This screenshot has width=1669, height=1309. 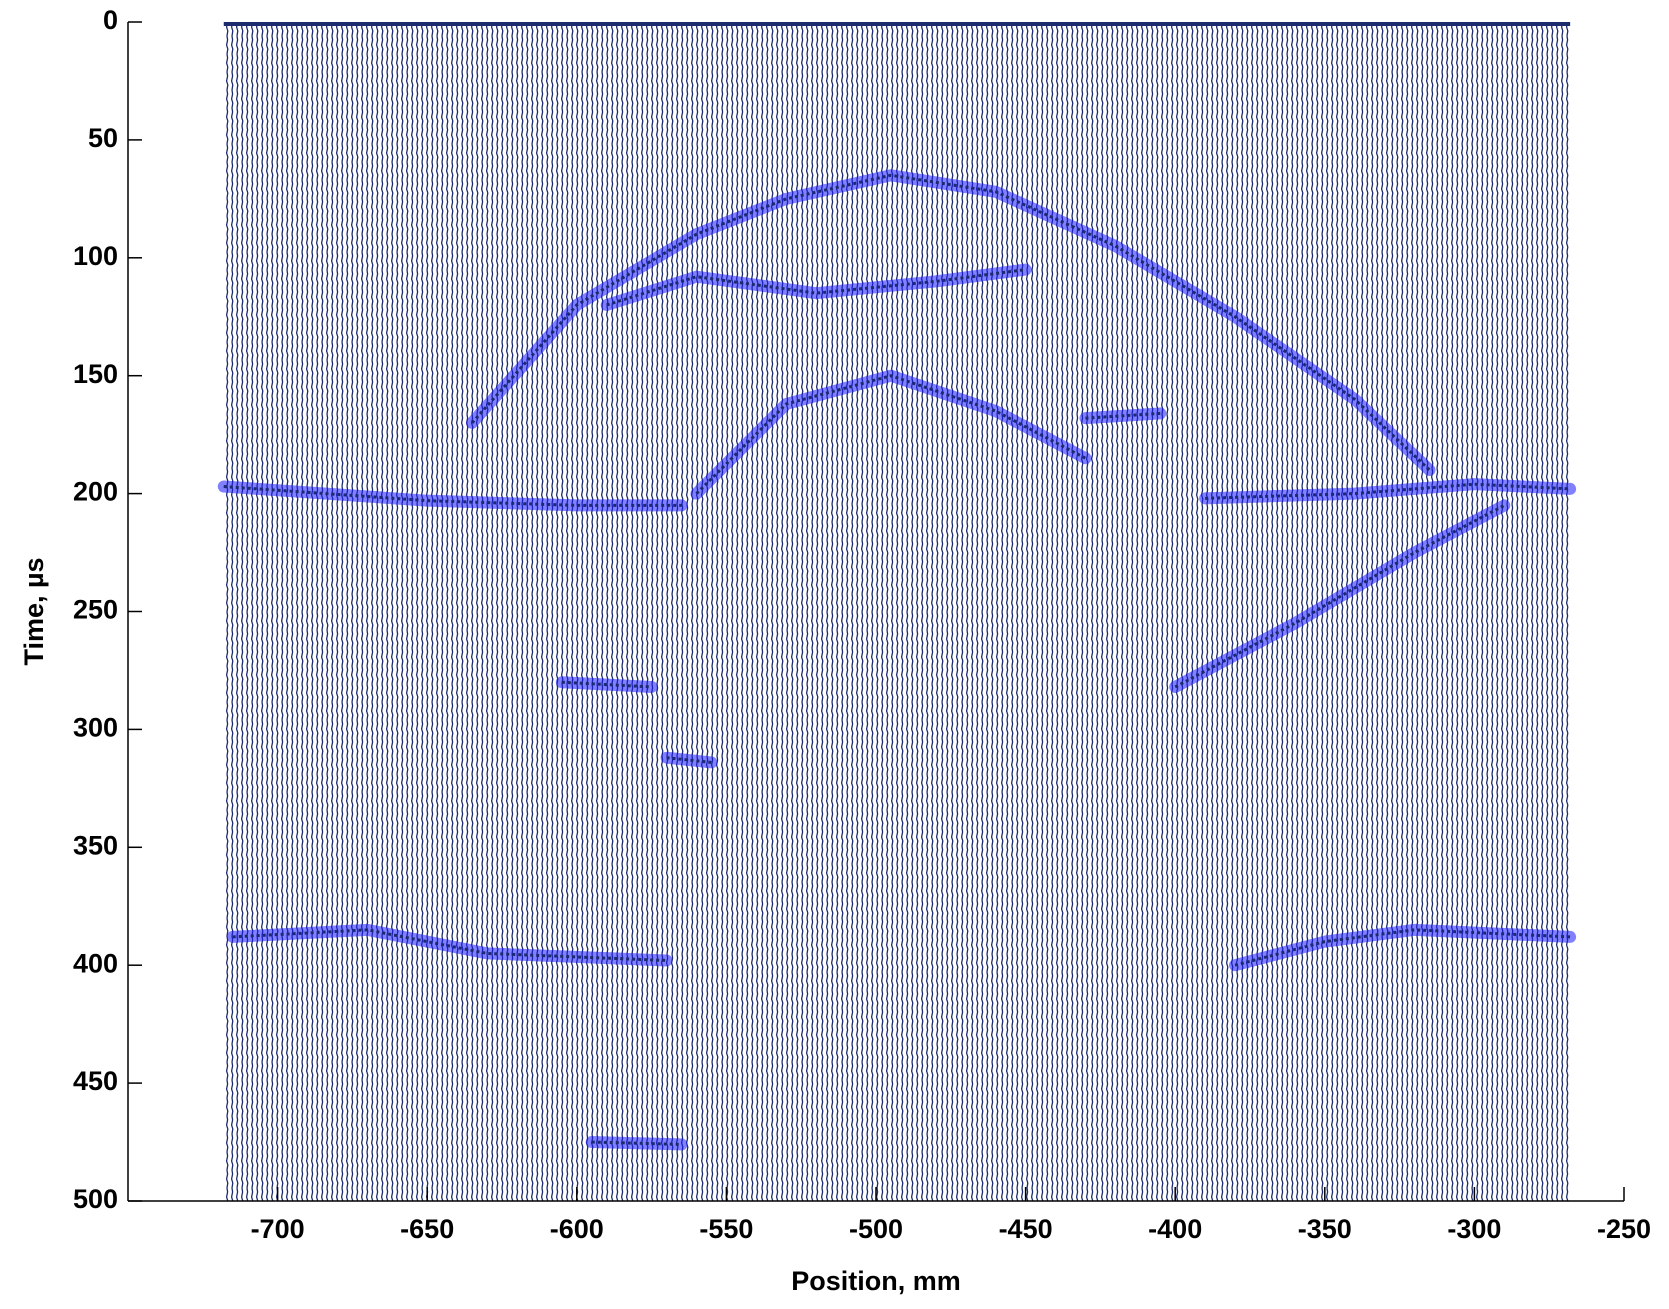 What do you see at coordinates (103, 138) in the screenshot?
I see `y-tick-label: 50` at bounding box center [103, 138].